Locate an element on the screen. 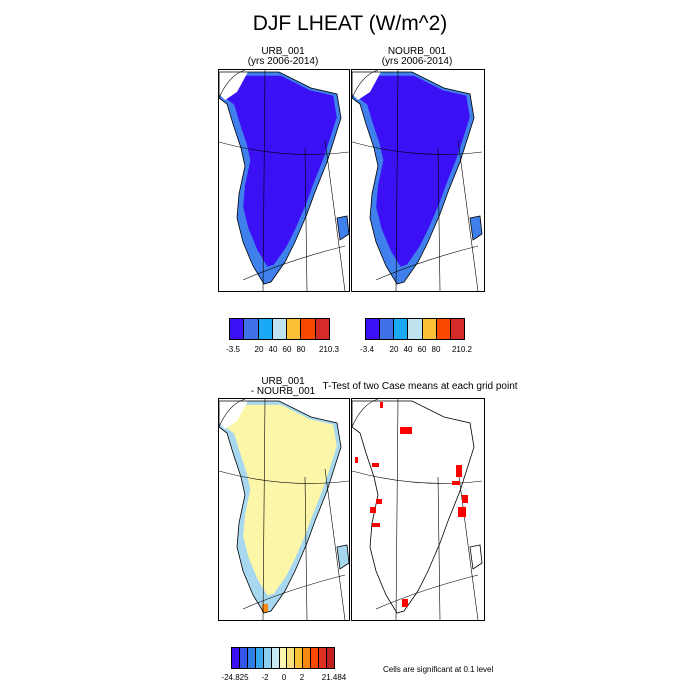 Image resolution: width=700 pixels, height=700 pixels. cbar-diff-label: 21.484 is located at coordinates (334, 677).